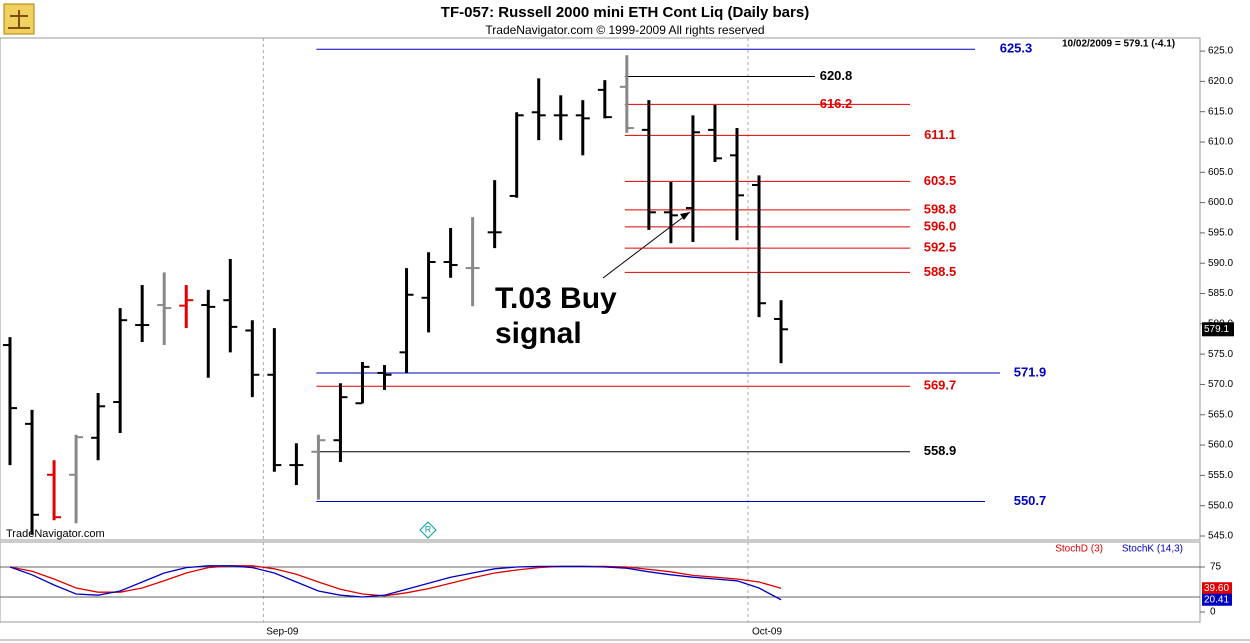 The image size is (1250, 643). What do you see at coordinates (556, 298) in the screenshot?
I see `annotation: T.03 Buy` at bounding box center [556, 298].